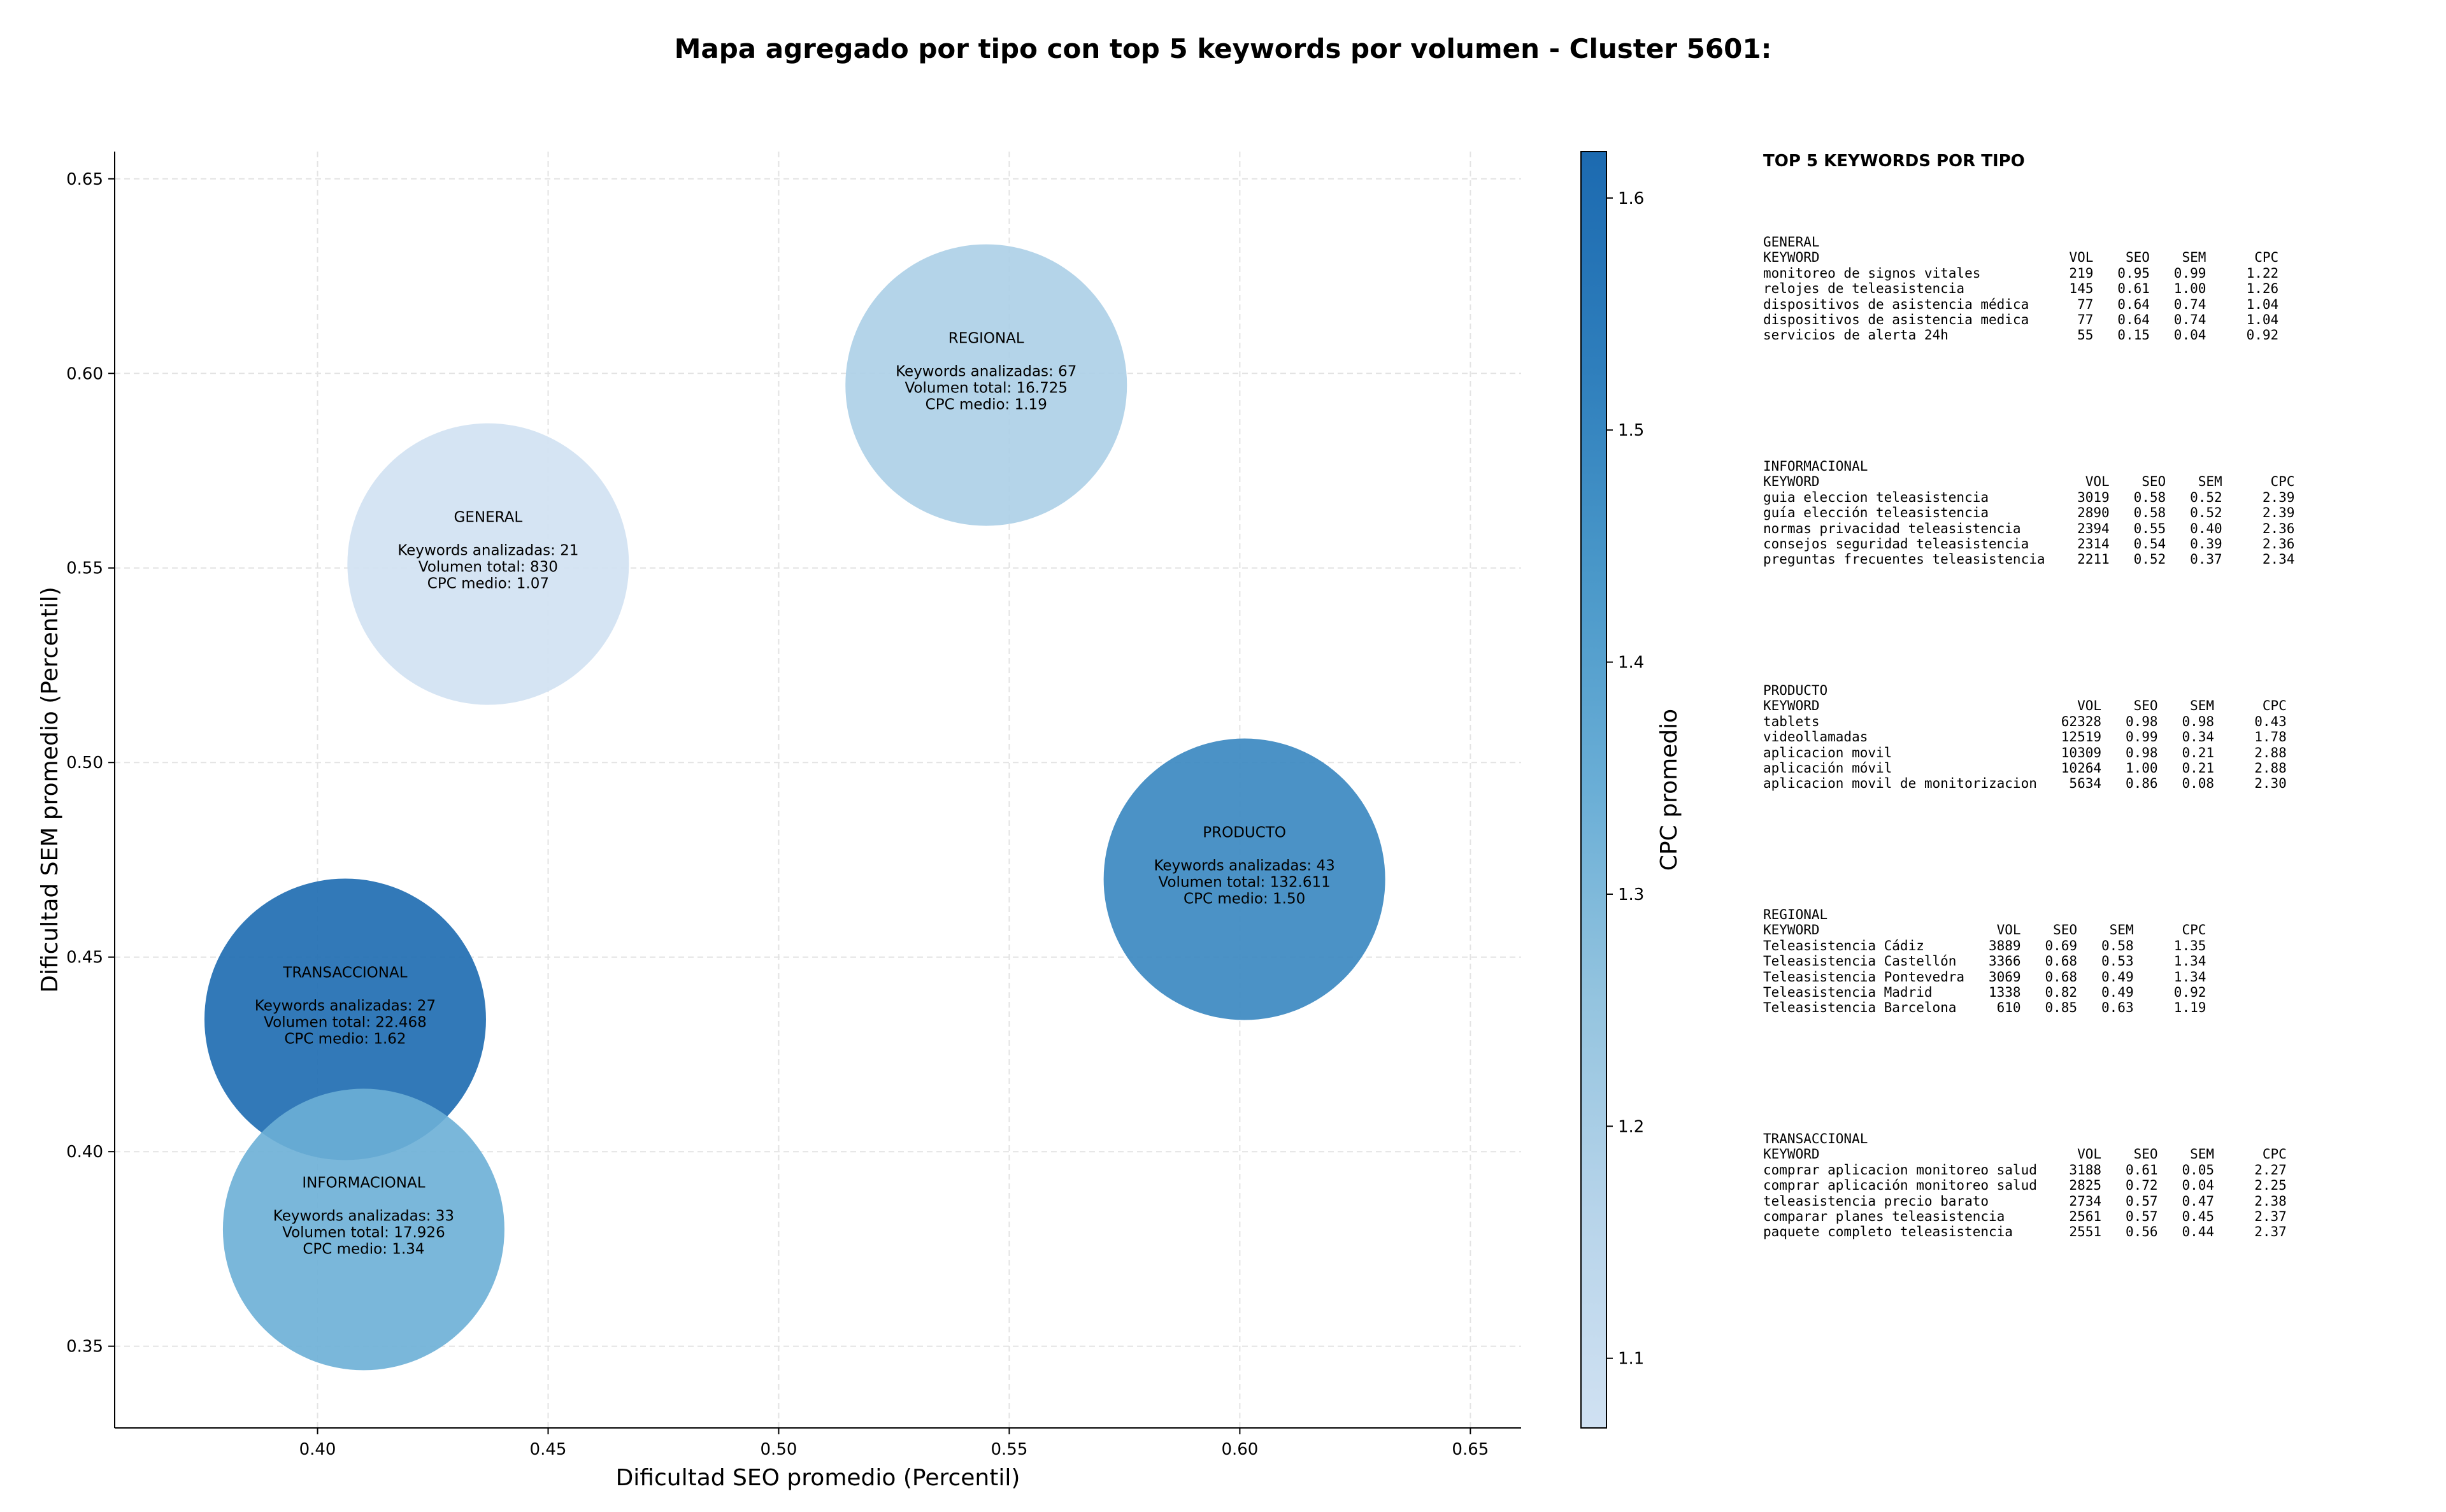 This screenshot has height=1512, width=2446. Describe the element at coordinates (1631, 430) in the screenshot. I see `colorbar-tick-label: 1.5` at that location.